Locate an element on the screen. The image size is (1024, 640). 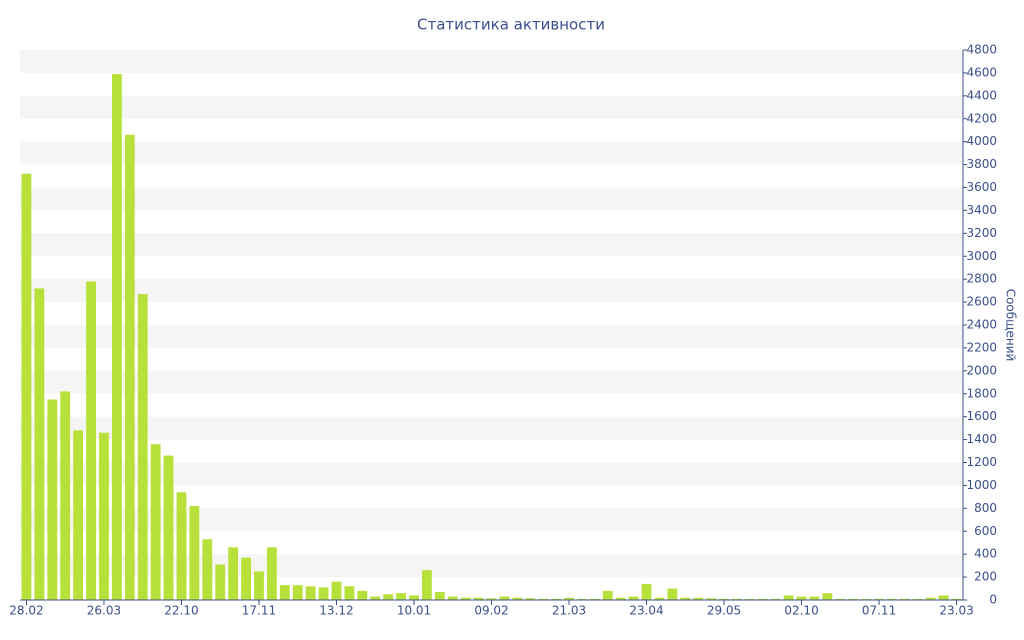
x-tick-label: 13.12 is located at coordinates (336, 611).